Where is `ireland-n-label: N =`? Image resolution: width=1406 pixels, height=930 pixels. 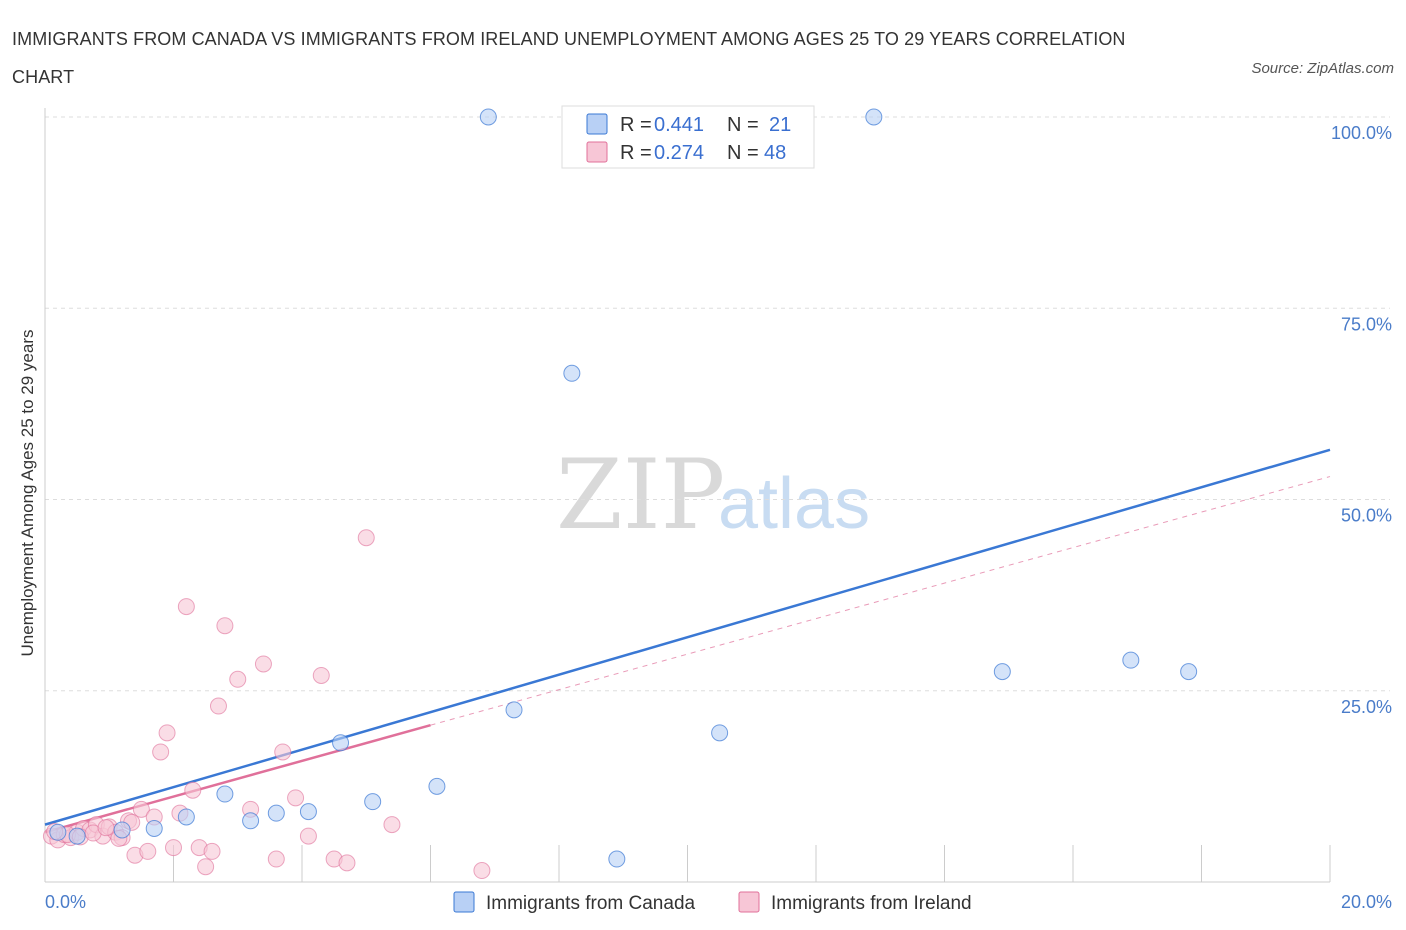 ireland-n-label: N = is located at coordinates (743, 153).